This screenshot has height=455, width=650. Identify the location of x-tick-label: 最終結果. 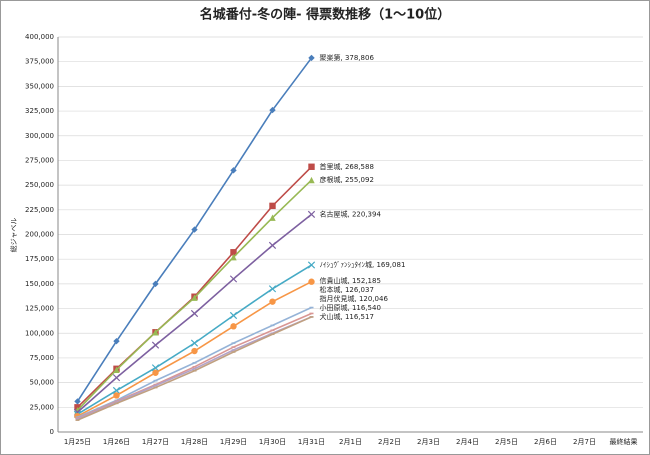
(624, 441).